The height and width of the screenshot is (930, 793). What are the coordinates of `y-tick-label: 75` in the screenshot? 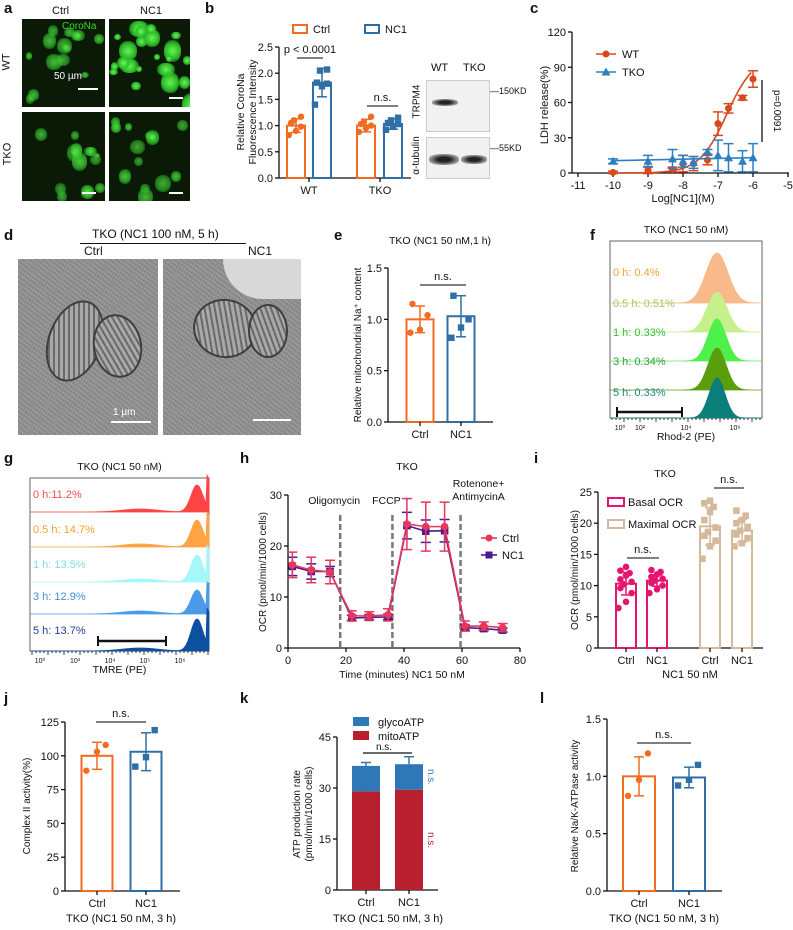 It's located at (53, 791).